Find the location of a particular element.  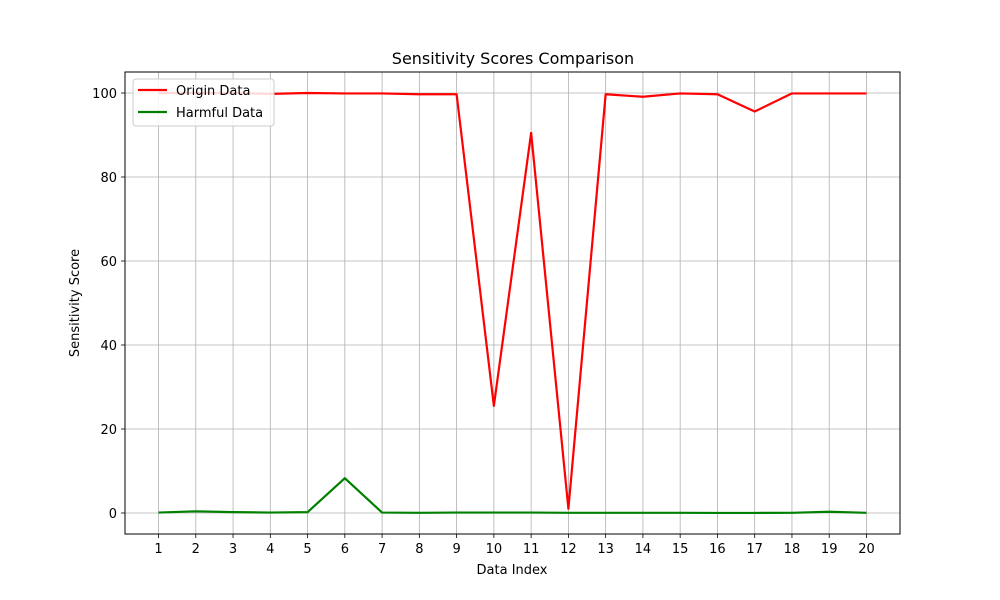

x-tick-label: 1 is located at coordinates (158, 549).